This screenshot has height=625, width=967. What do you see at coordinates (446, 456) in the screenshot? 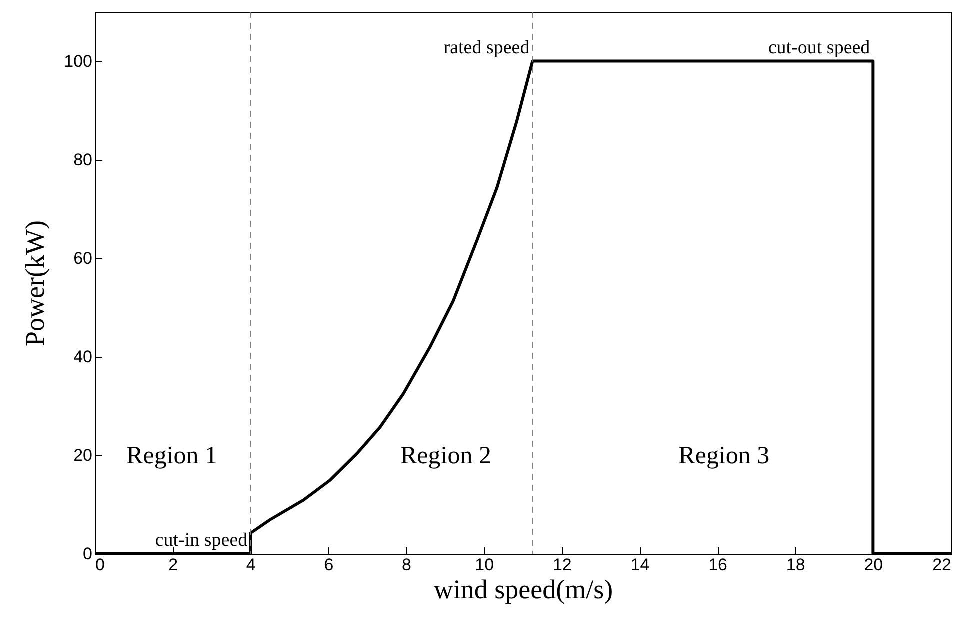
I see `annotation: Region 2` at bounding box center [446, 456].